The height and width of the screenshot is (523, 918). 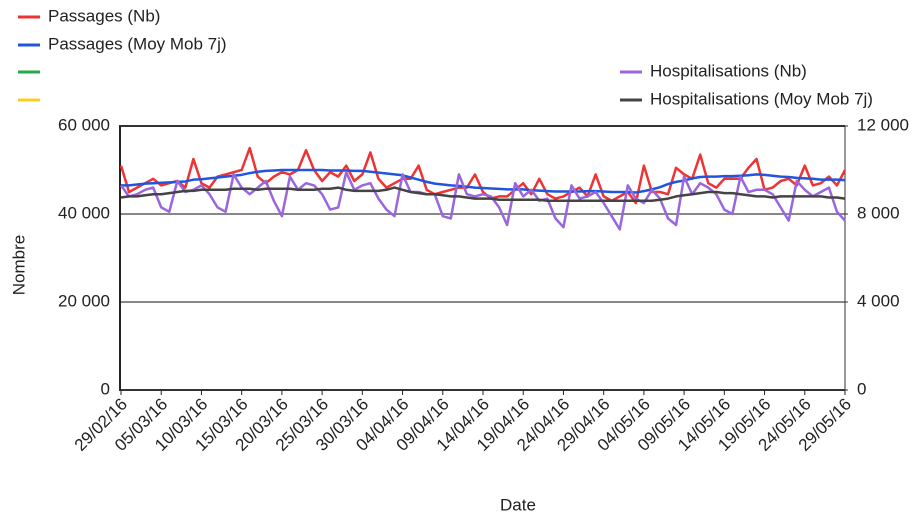 What do you see at coordinates (104, 15) in the screenshot?
I see `legend-label: Passages (Nb)` at bounding box center [104, 15].